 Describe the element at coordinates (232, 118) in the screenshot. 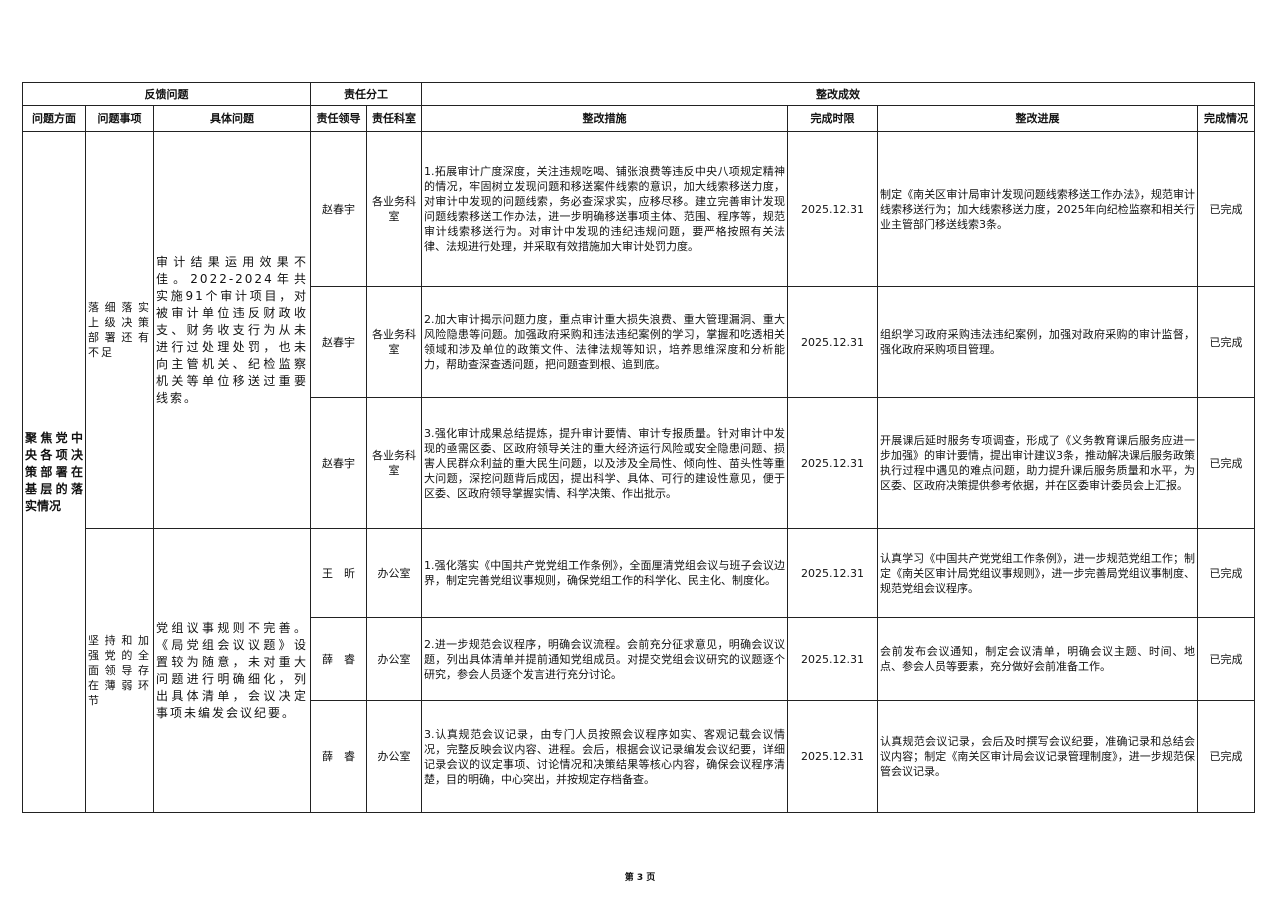

I see `col-problem: 具体问题` at that location.